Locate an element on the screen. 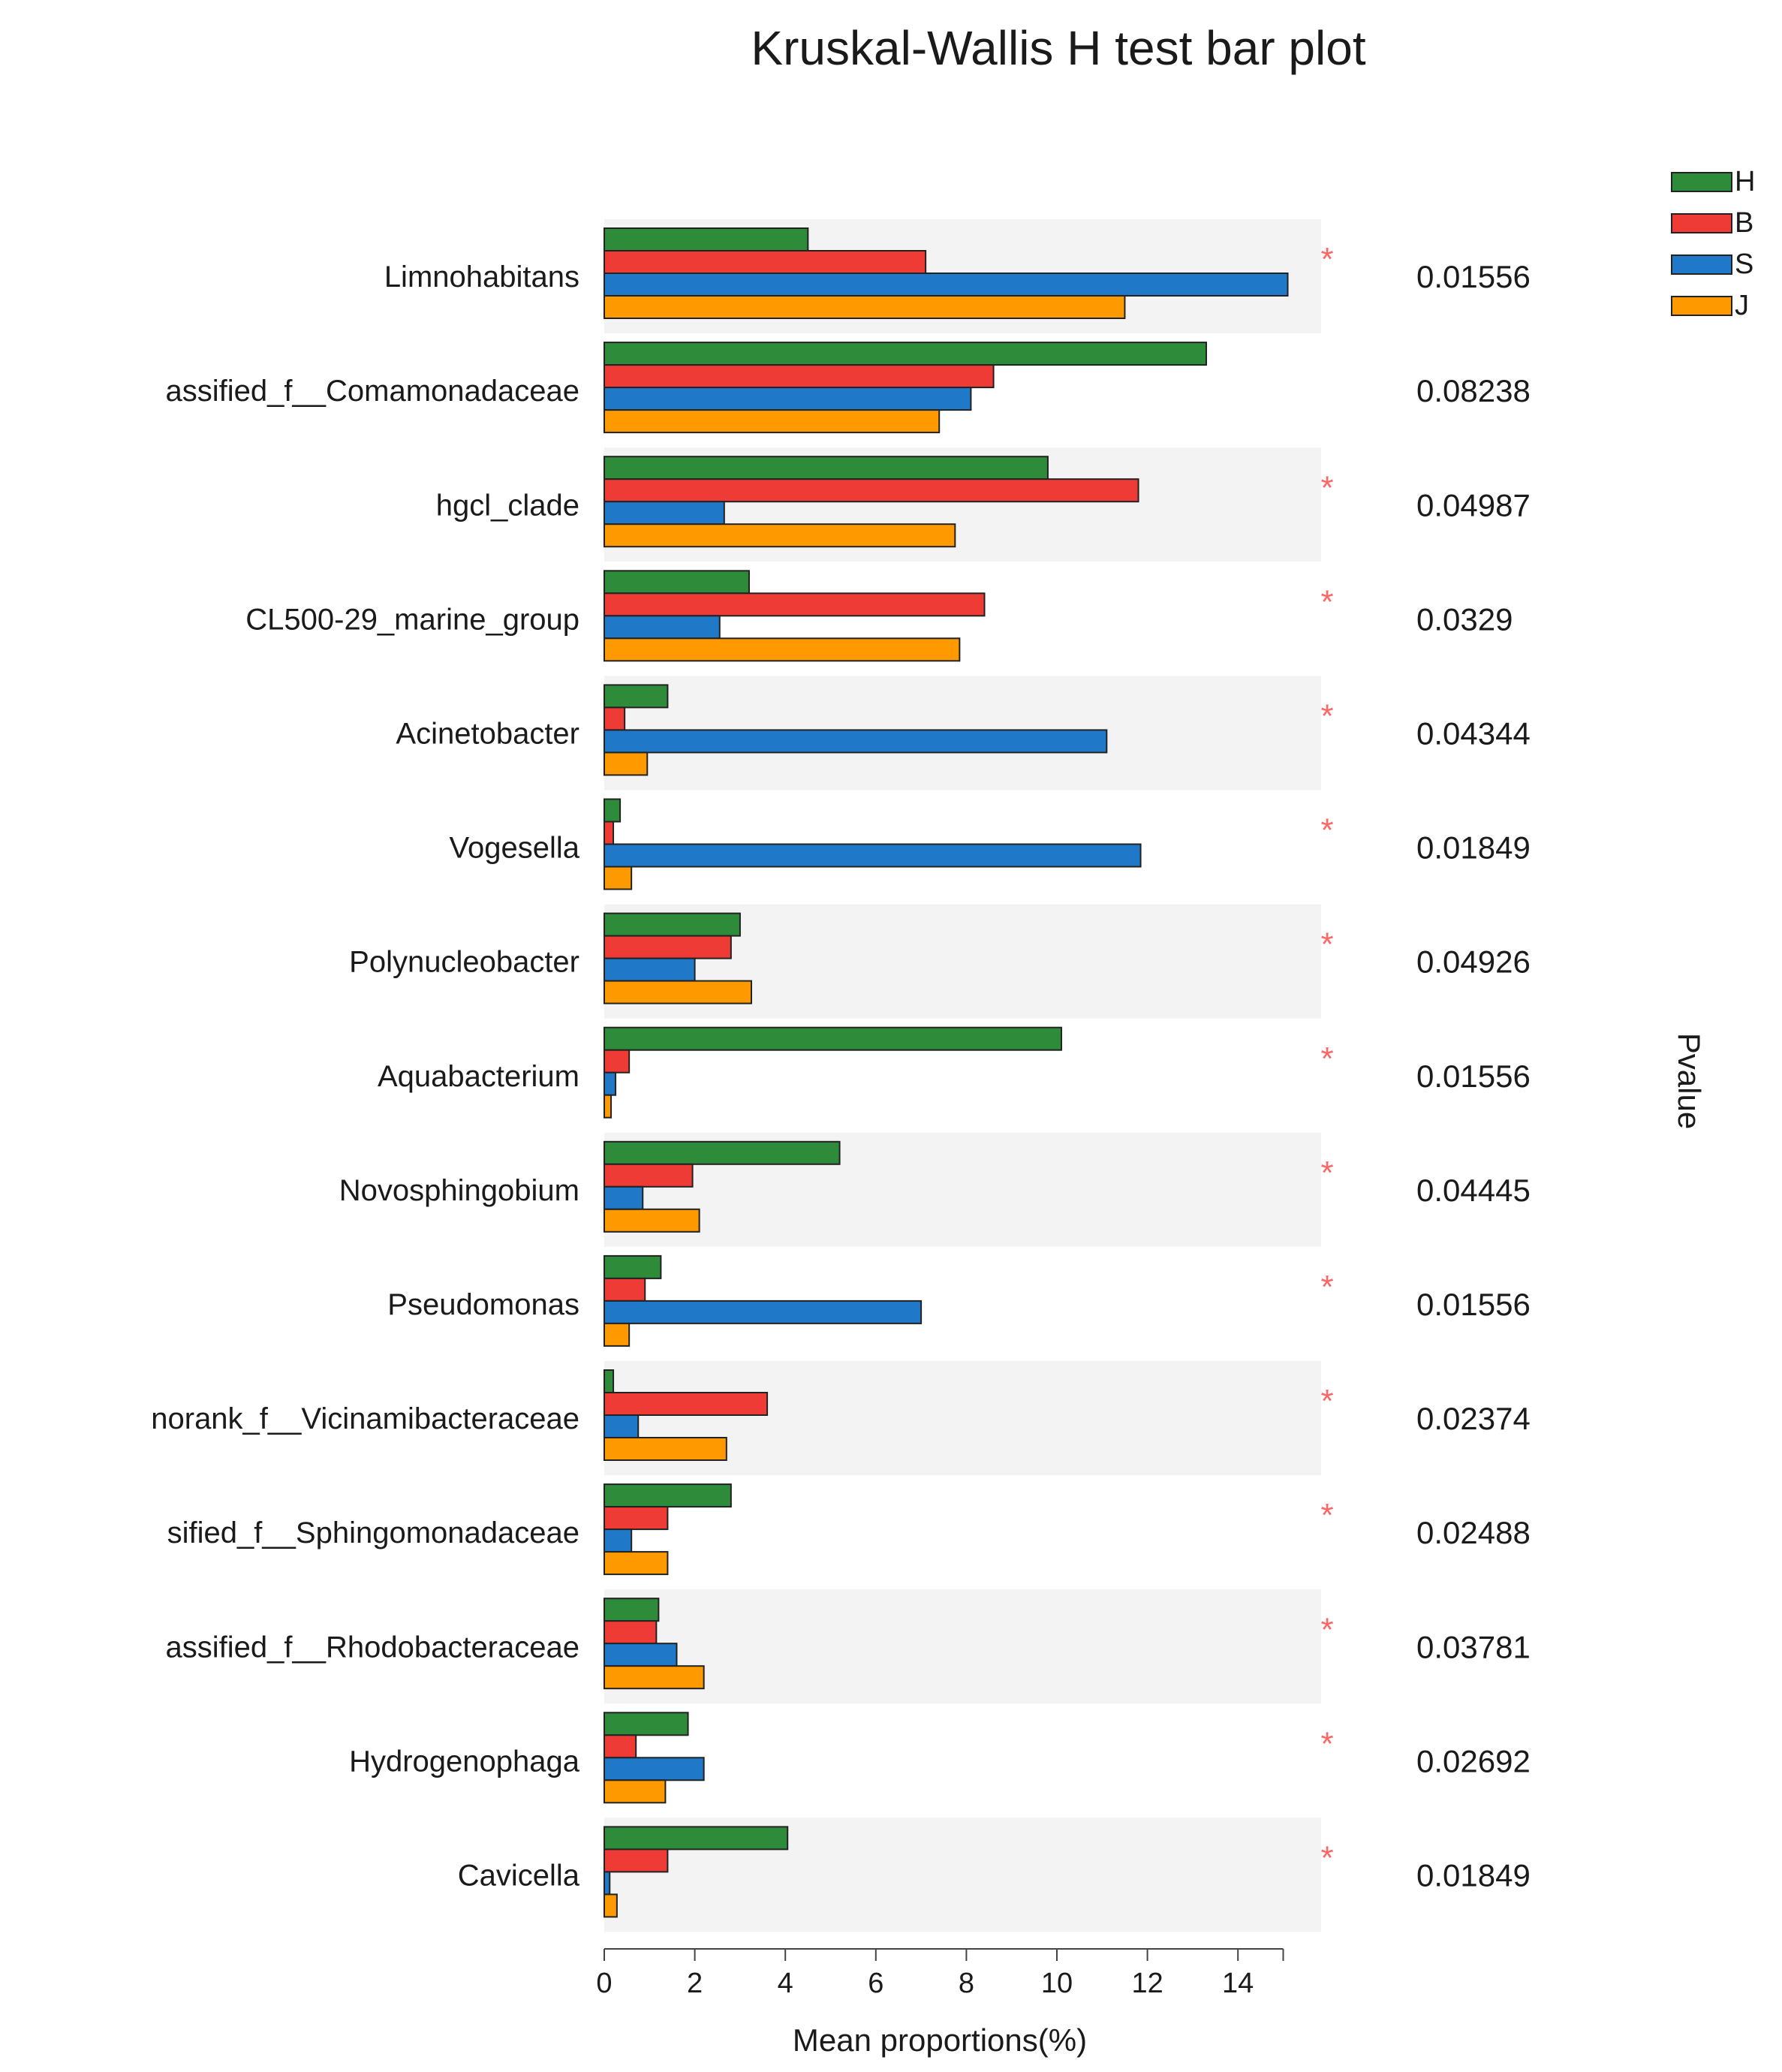 The width and height of the screenshot is (1782, 2072). pvalue-axis-title: Pvalue is located at coordinates (1690, 1081).